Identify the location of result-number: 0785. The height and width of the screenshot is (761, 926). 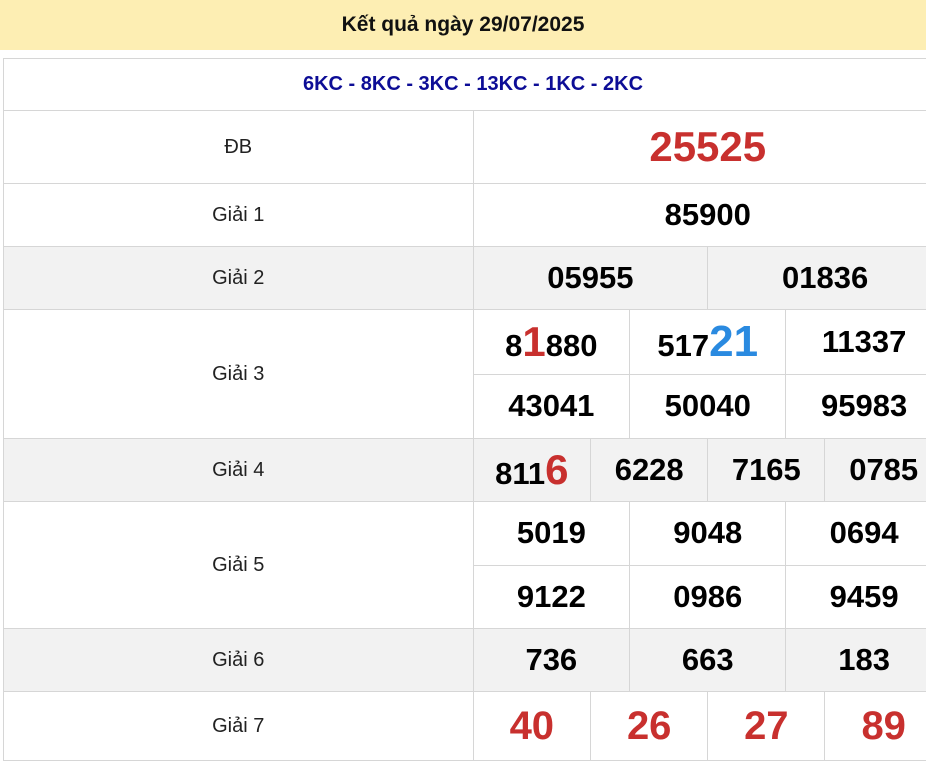
(875, 470).